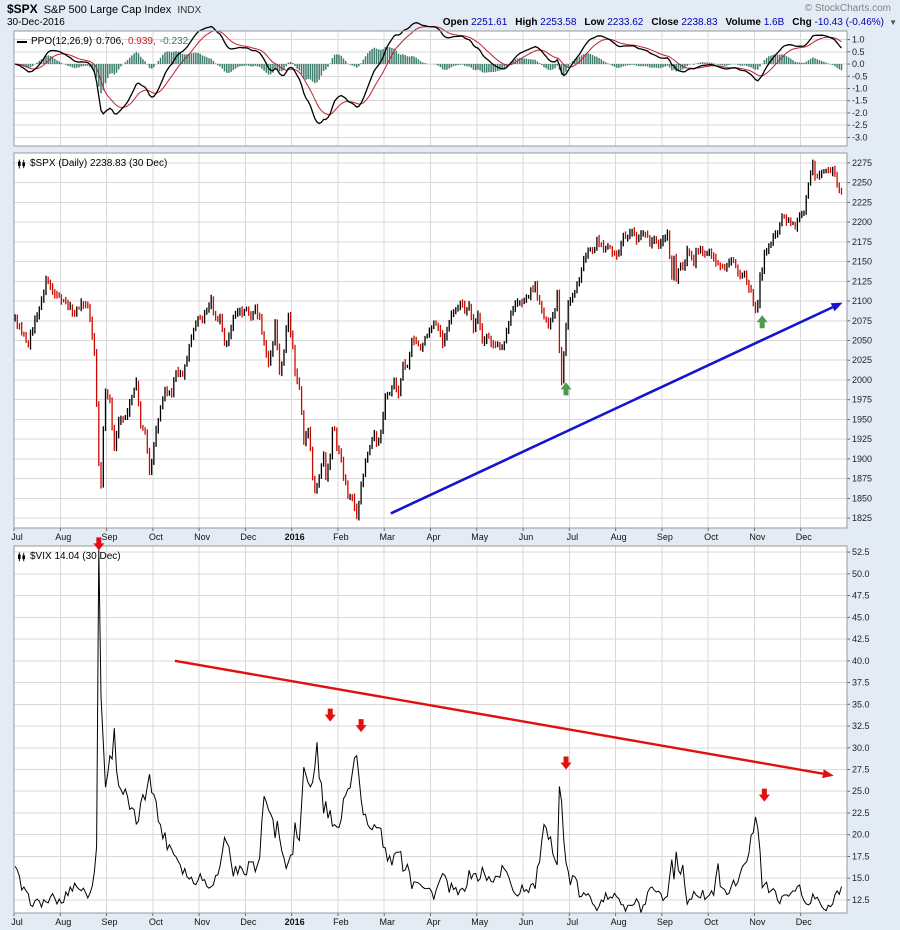 The width and height of the screenshot is (900, 930). I want to click on y-axis-label: 20.0, so click(861, 835).